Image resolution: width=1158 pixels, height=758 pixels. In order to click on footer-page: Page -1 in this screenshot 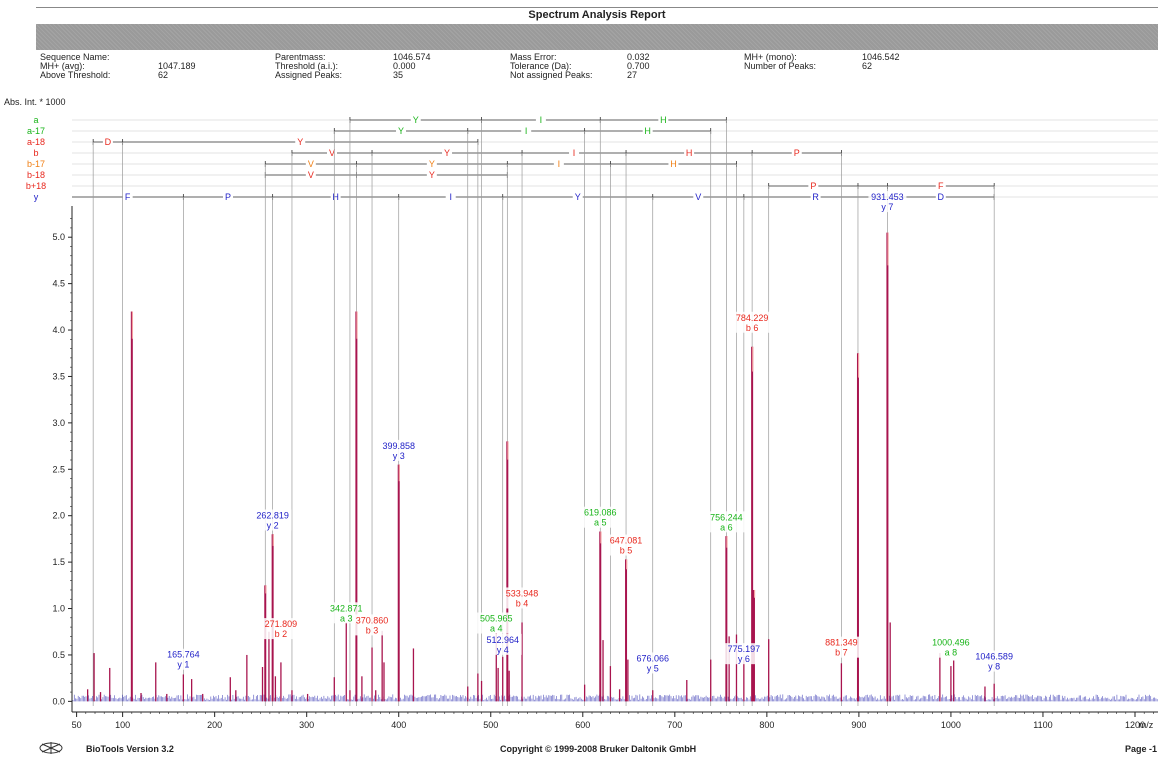, I will do `click(1141, 749)`.